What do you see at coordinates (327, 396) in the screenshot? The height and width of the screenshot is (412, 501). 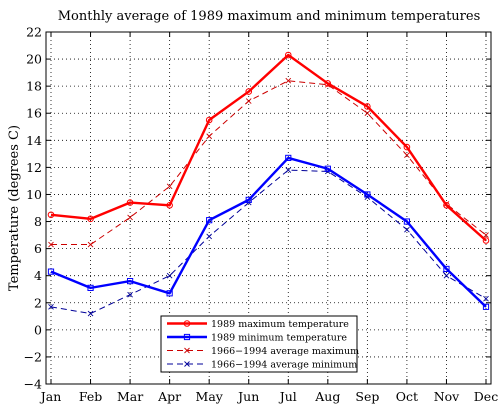 I see `x-tick-label-aug: Aug` at bounding box center [327, 396].